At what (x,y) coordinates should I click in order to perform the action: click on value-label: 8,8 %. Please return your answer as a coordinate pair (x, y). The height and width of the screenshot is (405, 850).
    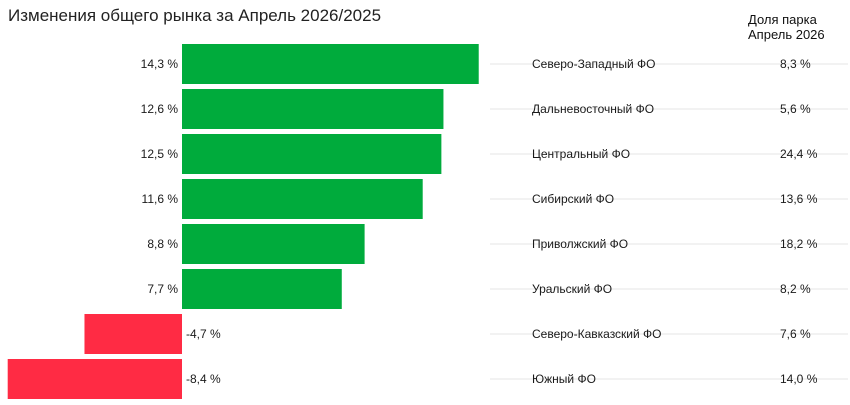
    Looking at the image, I should click on (162, 244).